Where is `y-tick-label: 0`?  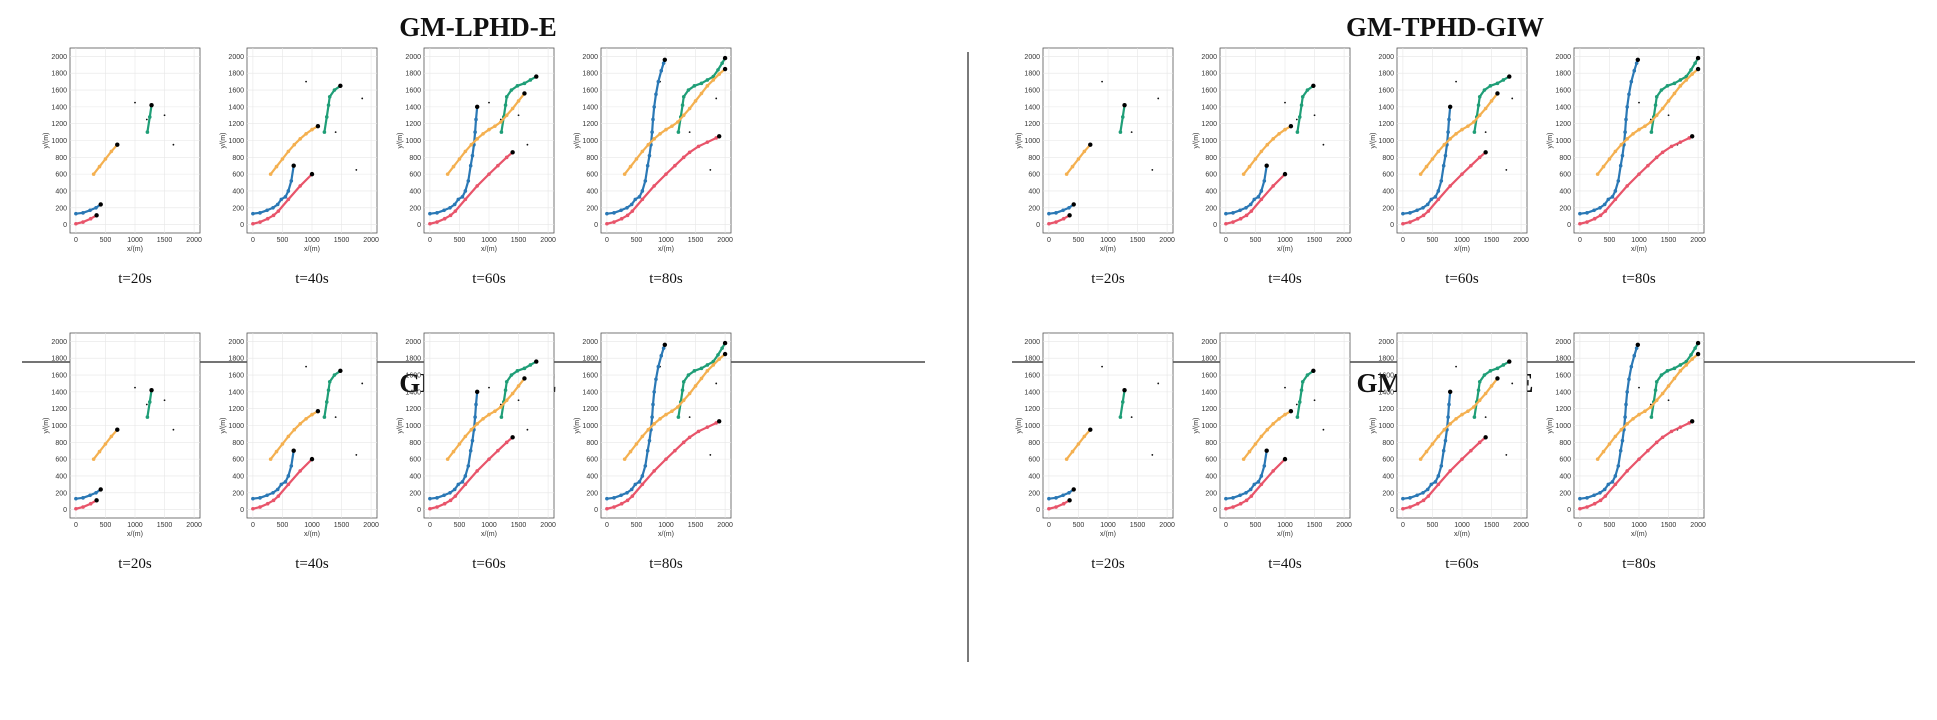
y-tick-label: 0 is located at coordinates (65, 510).